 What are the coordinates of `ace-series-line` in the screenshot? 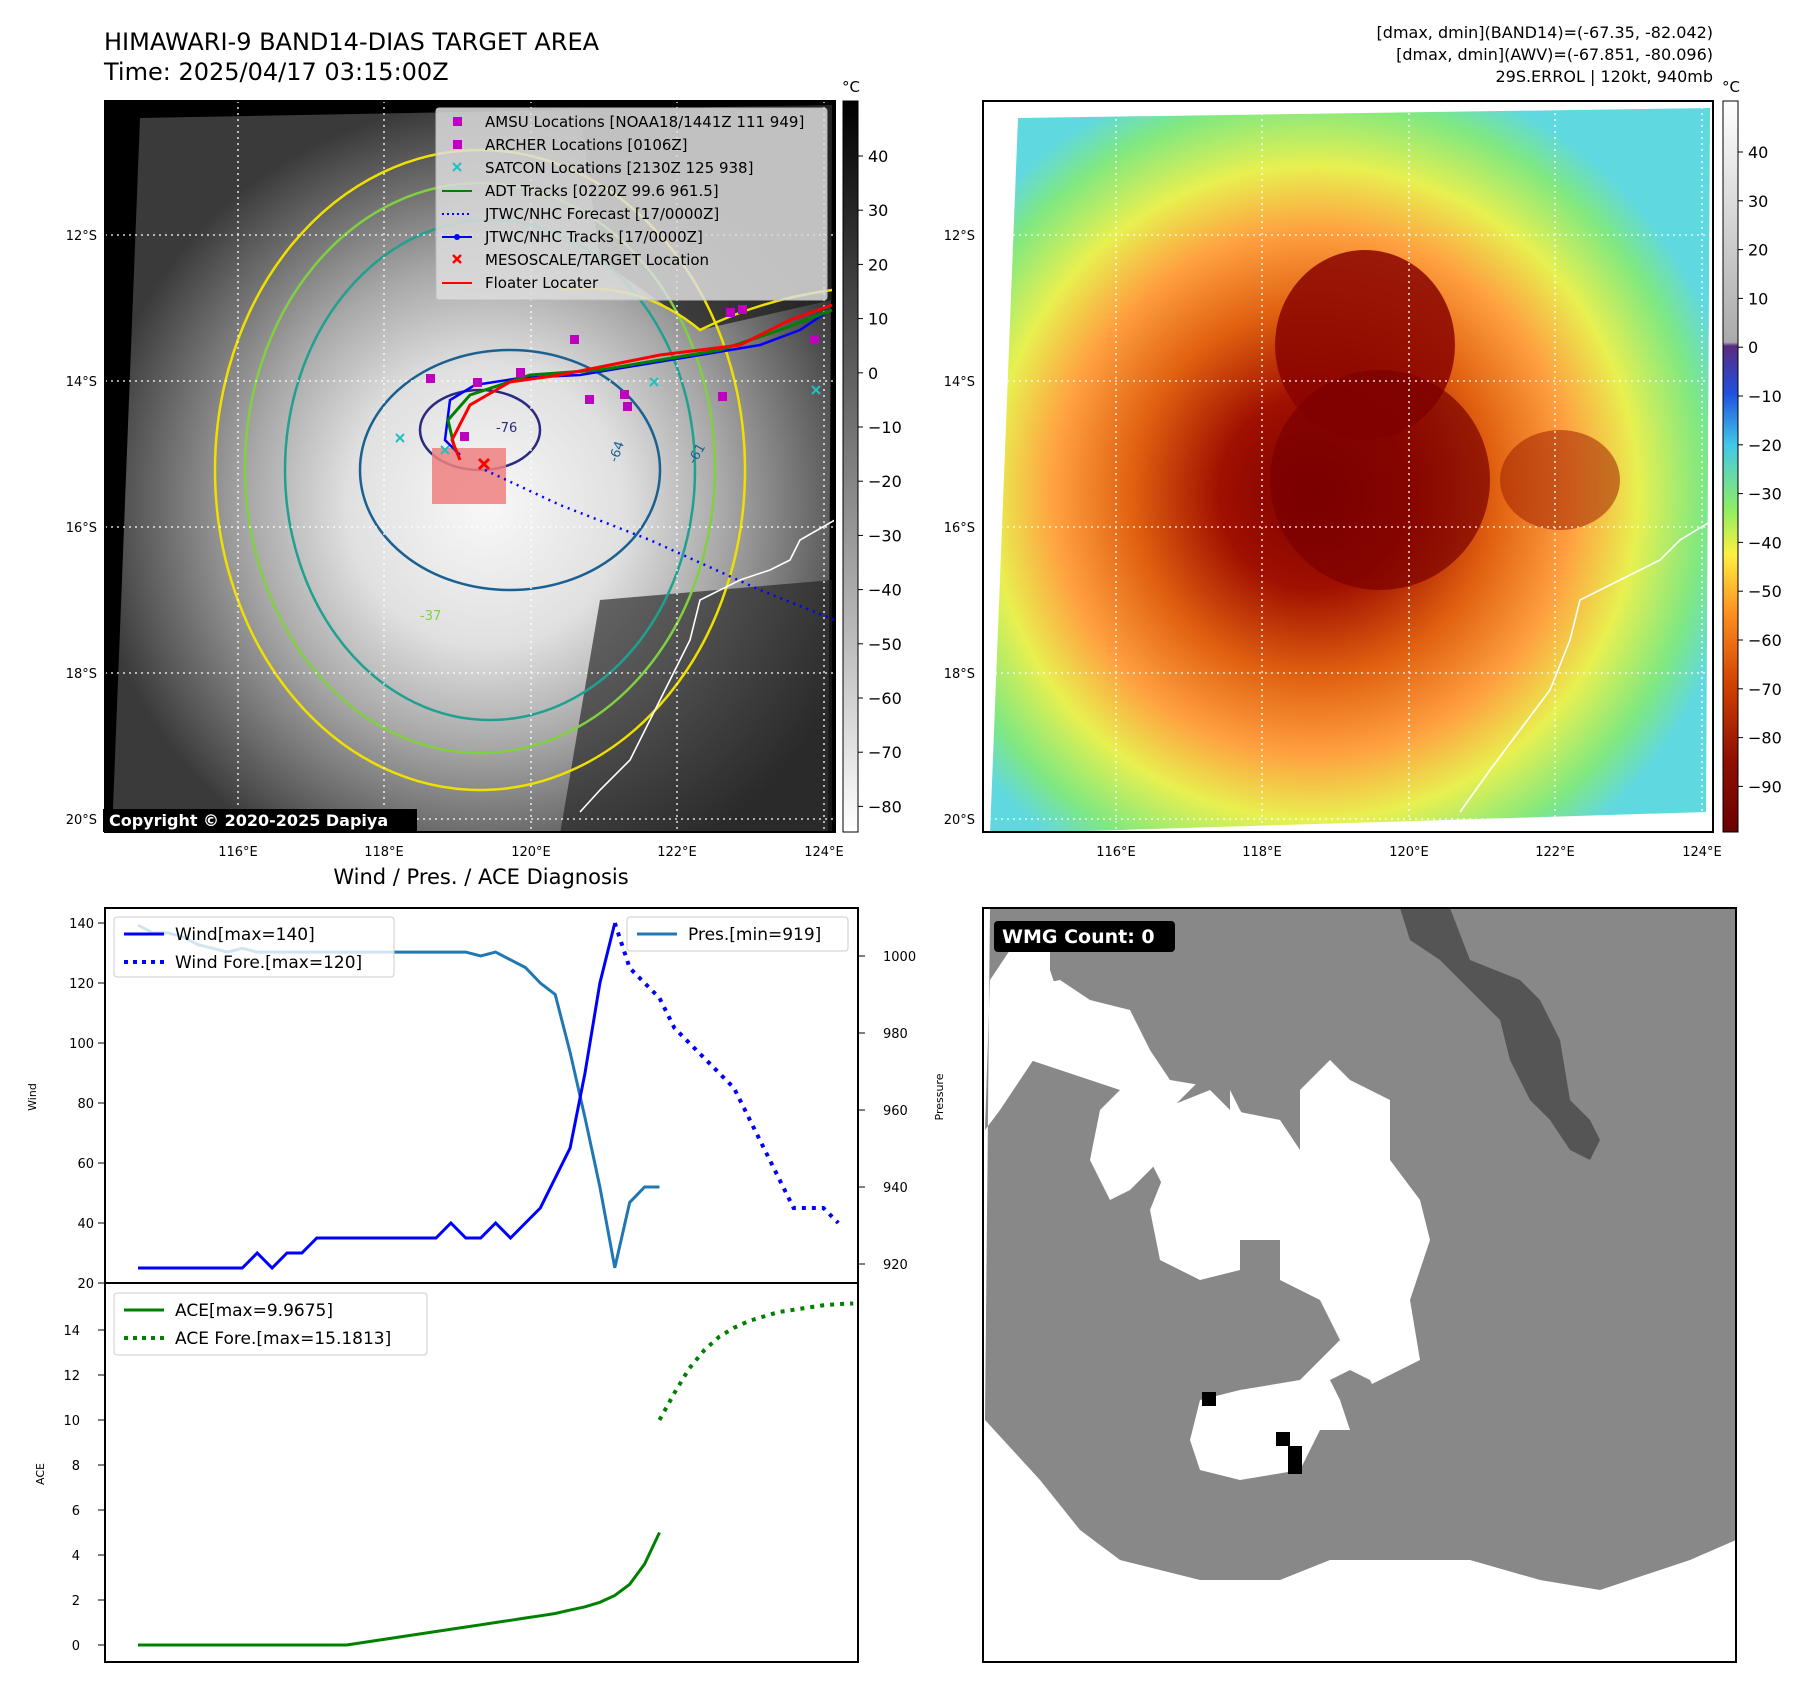 It's located at (399, 1589).